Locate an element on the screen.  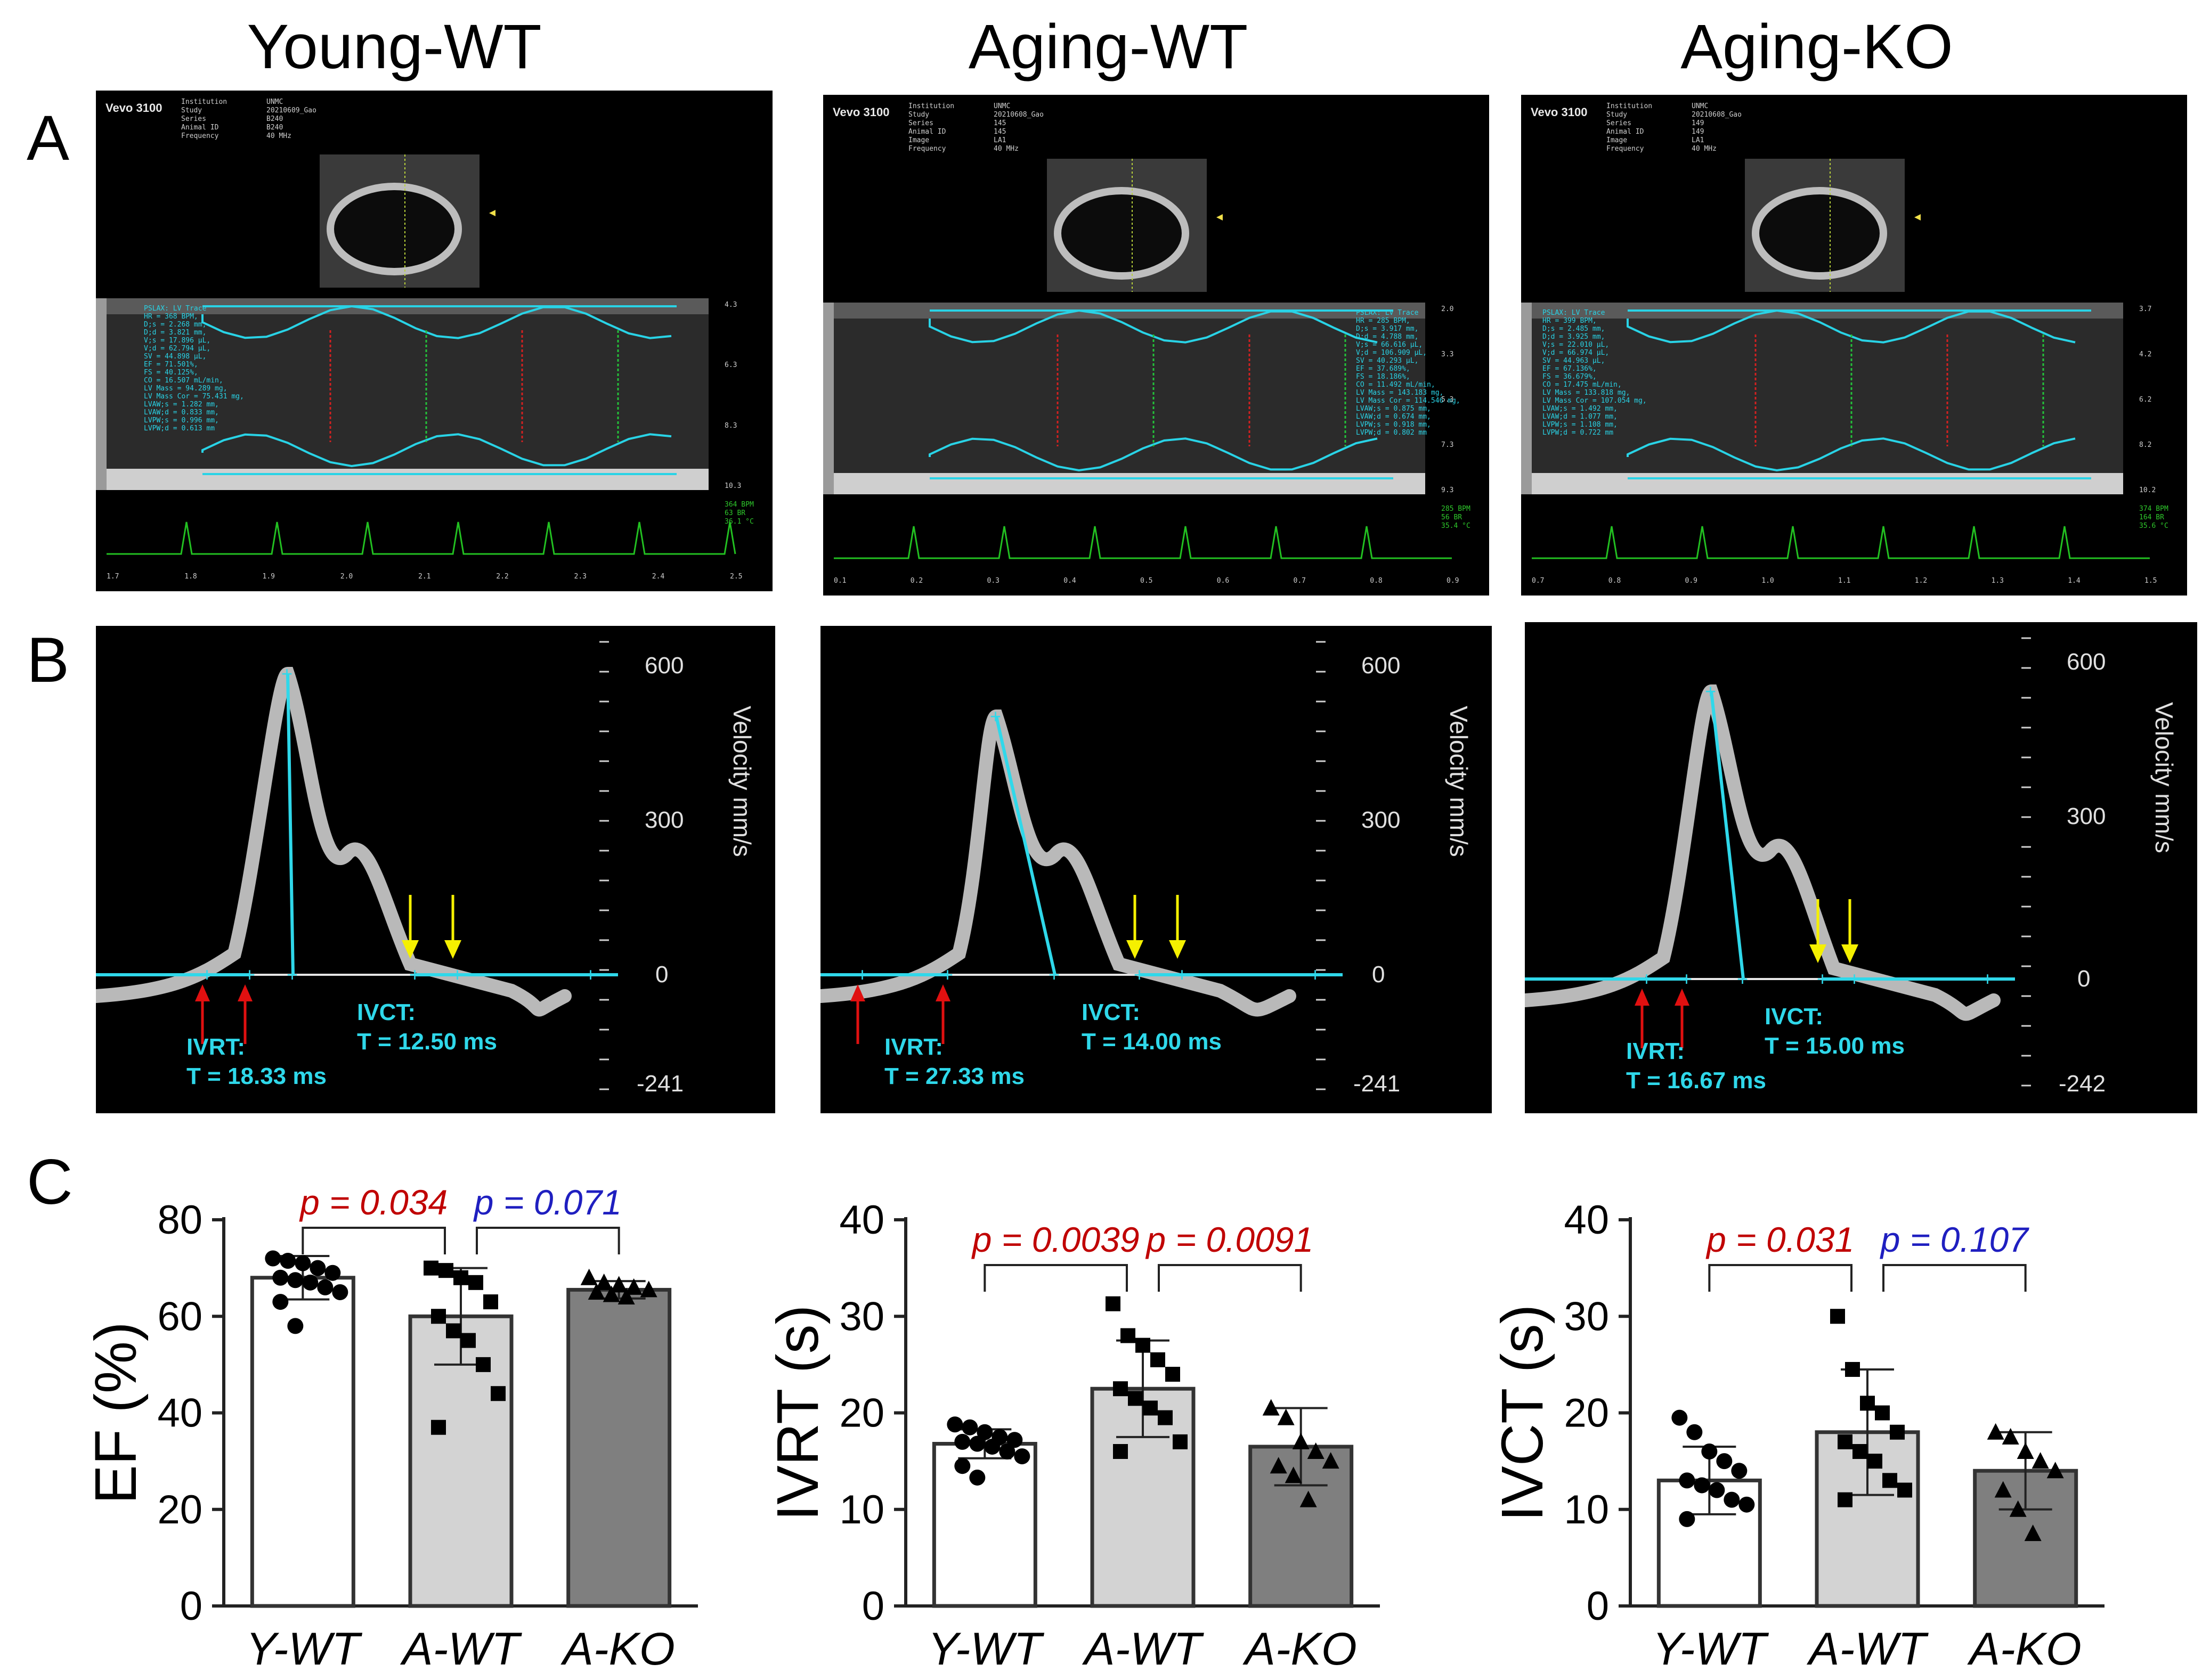
vital-value: 56 BR is located at coordinates (1451, 517).